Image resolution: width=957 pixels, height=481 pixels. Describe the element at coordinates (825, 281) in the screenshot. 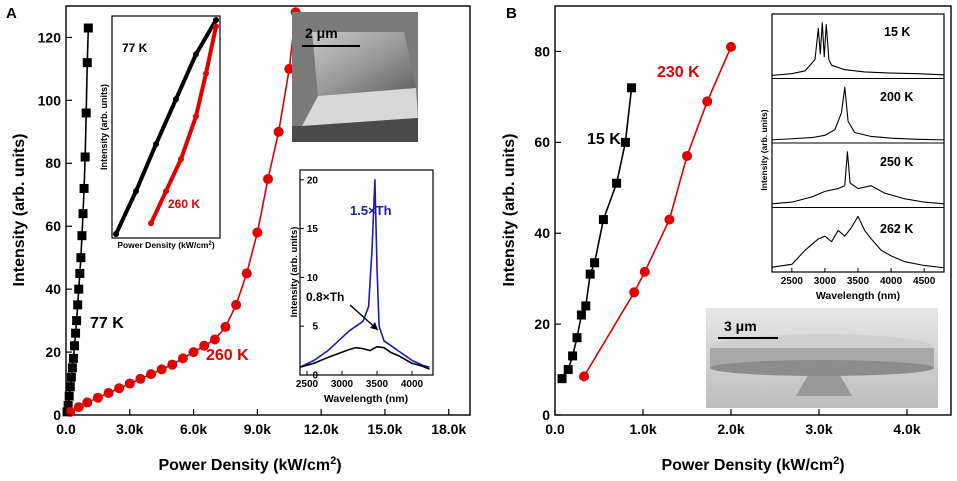

I see `inset-temp-xtick-label-1: 3000` at that location.